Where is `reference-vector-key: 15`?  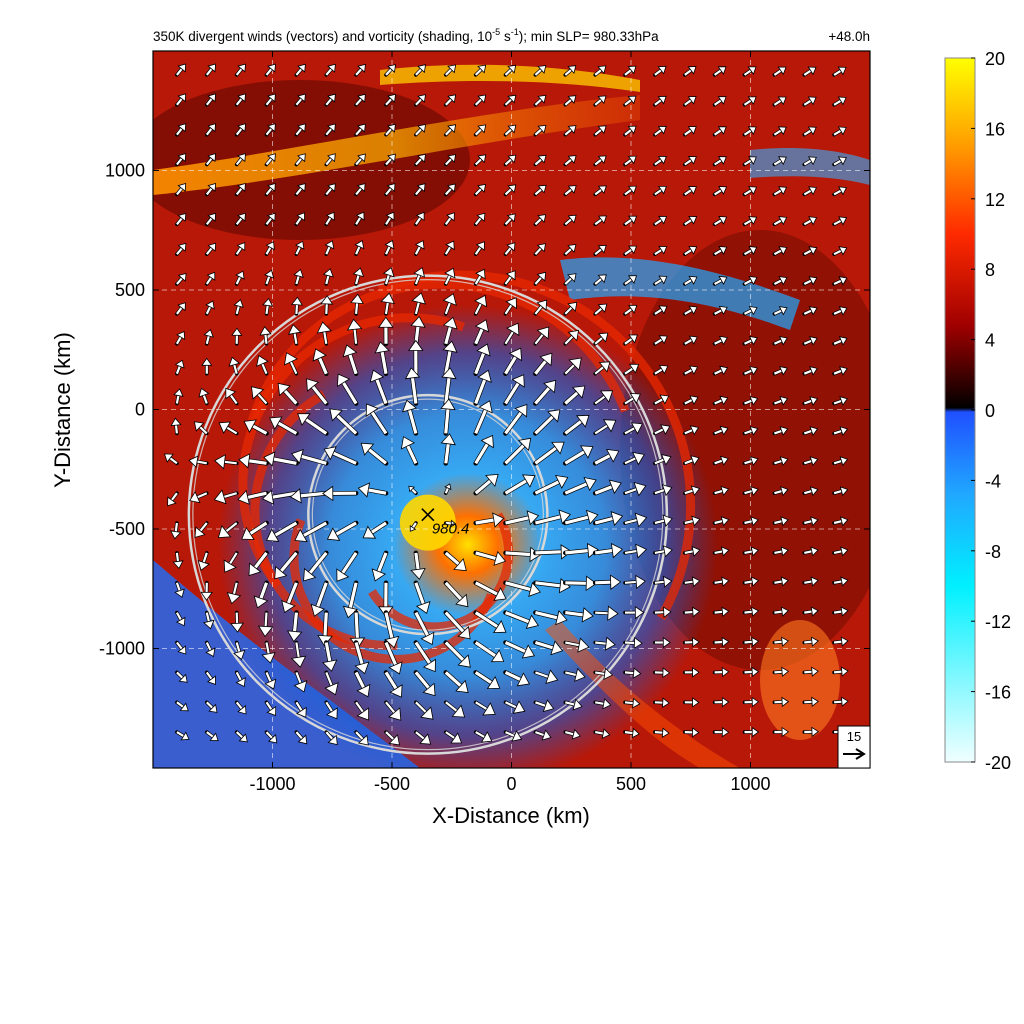 reference-vector-key: 15 is located at coordinates (854, 747).